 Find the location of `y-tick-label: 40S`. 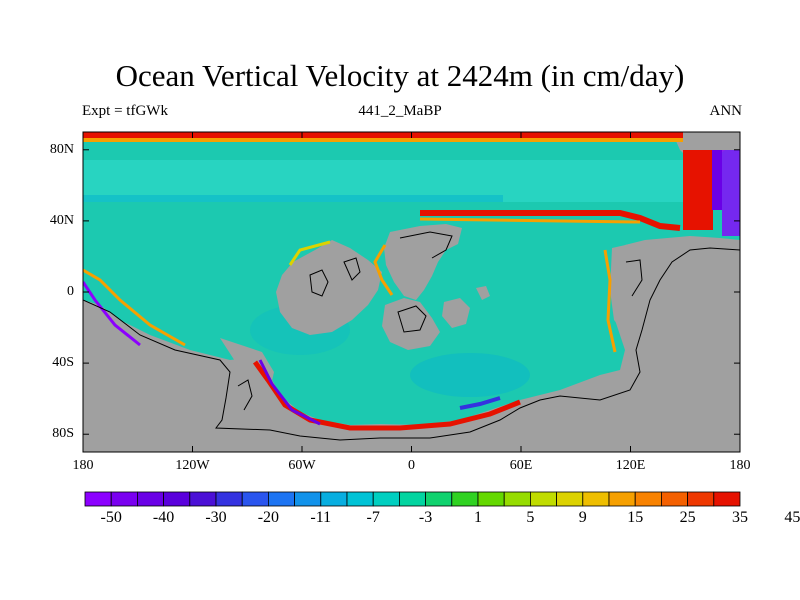

y-tick-label: 40S is located at coordinates (63, 363).